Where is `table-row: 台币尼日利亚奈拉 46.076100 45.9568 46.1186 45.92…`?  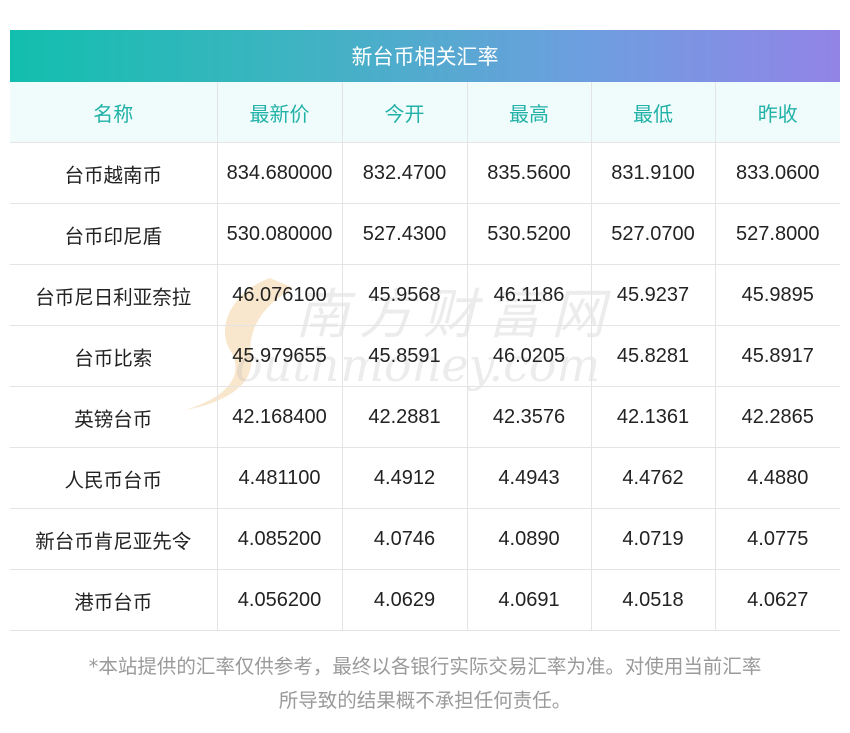
table-row: 台币尼日利亚奈拉 46.076100 45.9568 46.1186 45.92… is located at coordinates (425, 295).